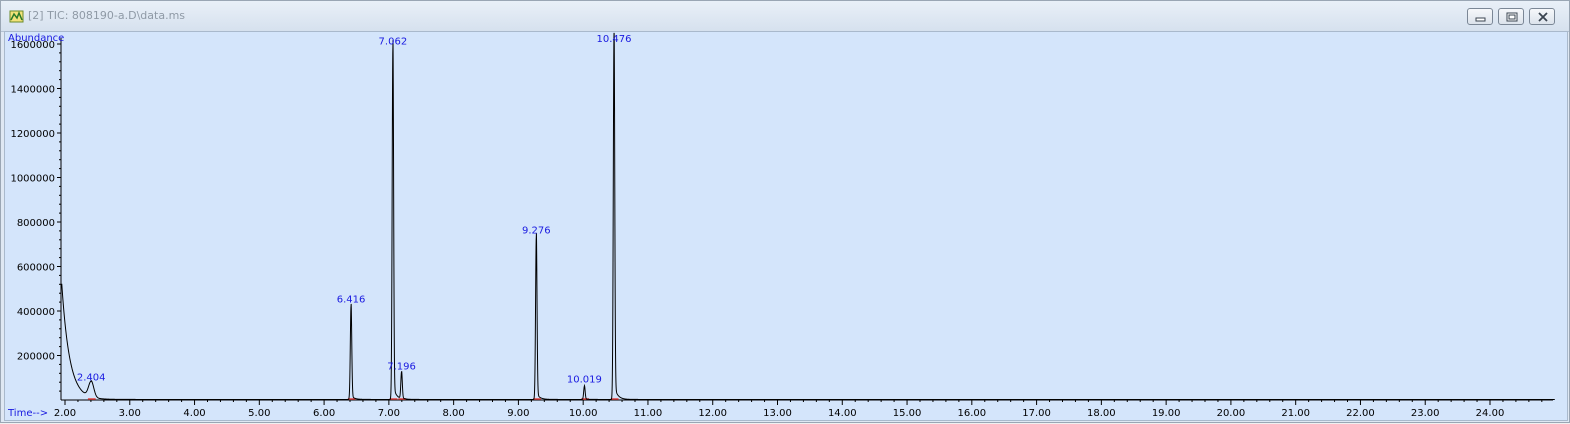 This screenshot has height=424, width=1570. I want to click on x-tick-label: 5.00, so click(259, 413).